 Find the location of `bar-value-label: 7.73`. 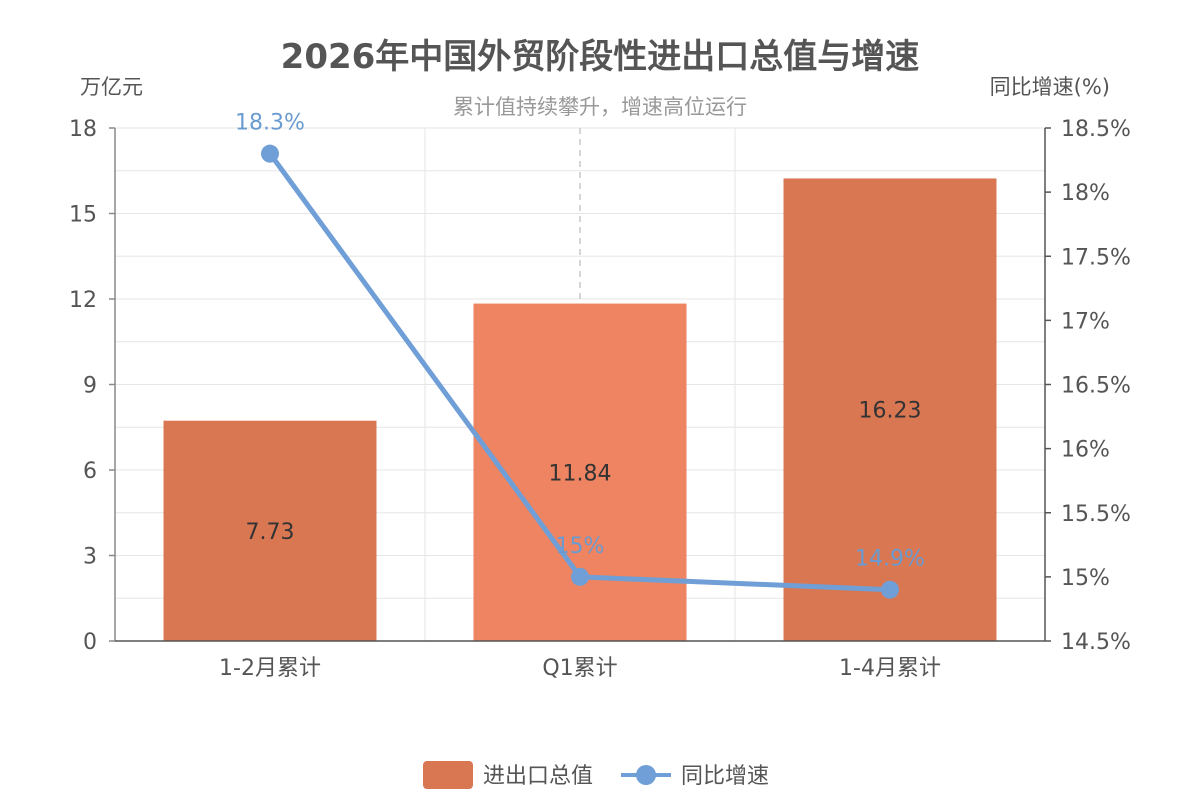

bar-value-label: 7.73 is located at coordinates (270, 532).